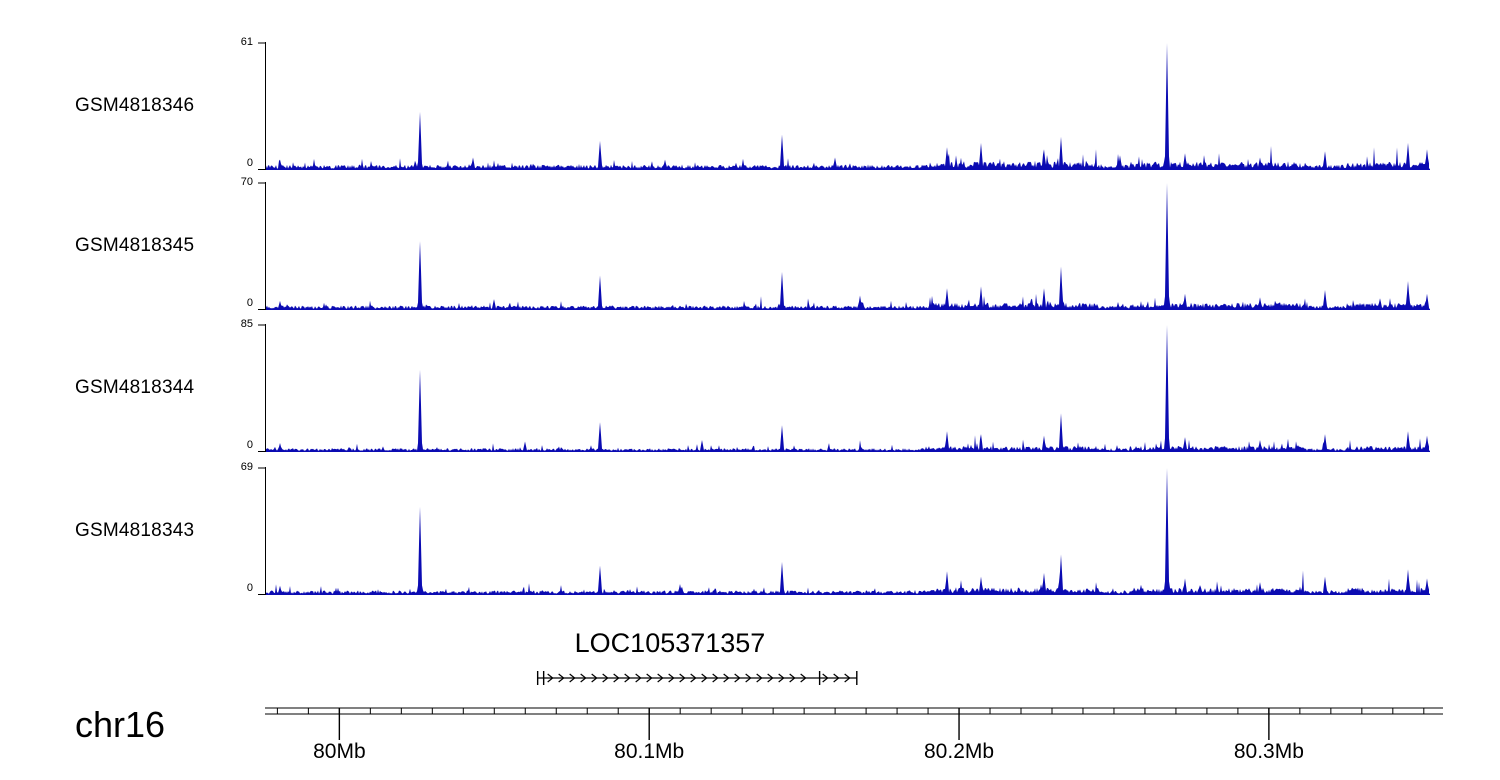  What do you see at coordinates (246, 324) in the screenshot?
I see `y-axis-max-label: 85` at bounding box center [246, 324].